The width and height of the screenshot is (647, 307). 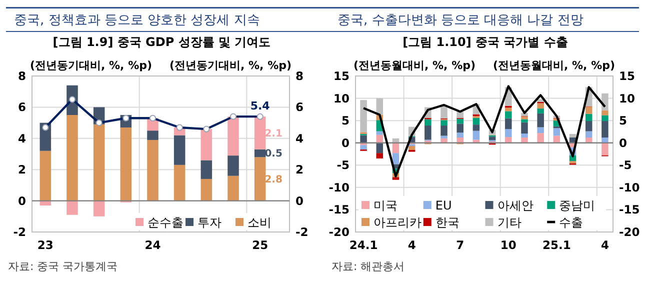 What do you see at coordinates (260, 223) in the screenshot?
I see `legend-label: 소비` at bounding box center [260, 223].